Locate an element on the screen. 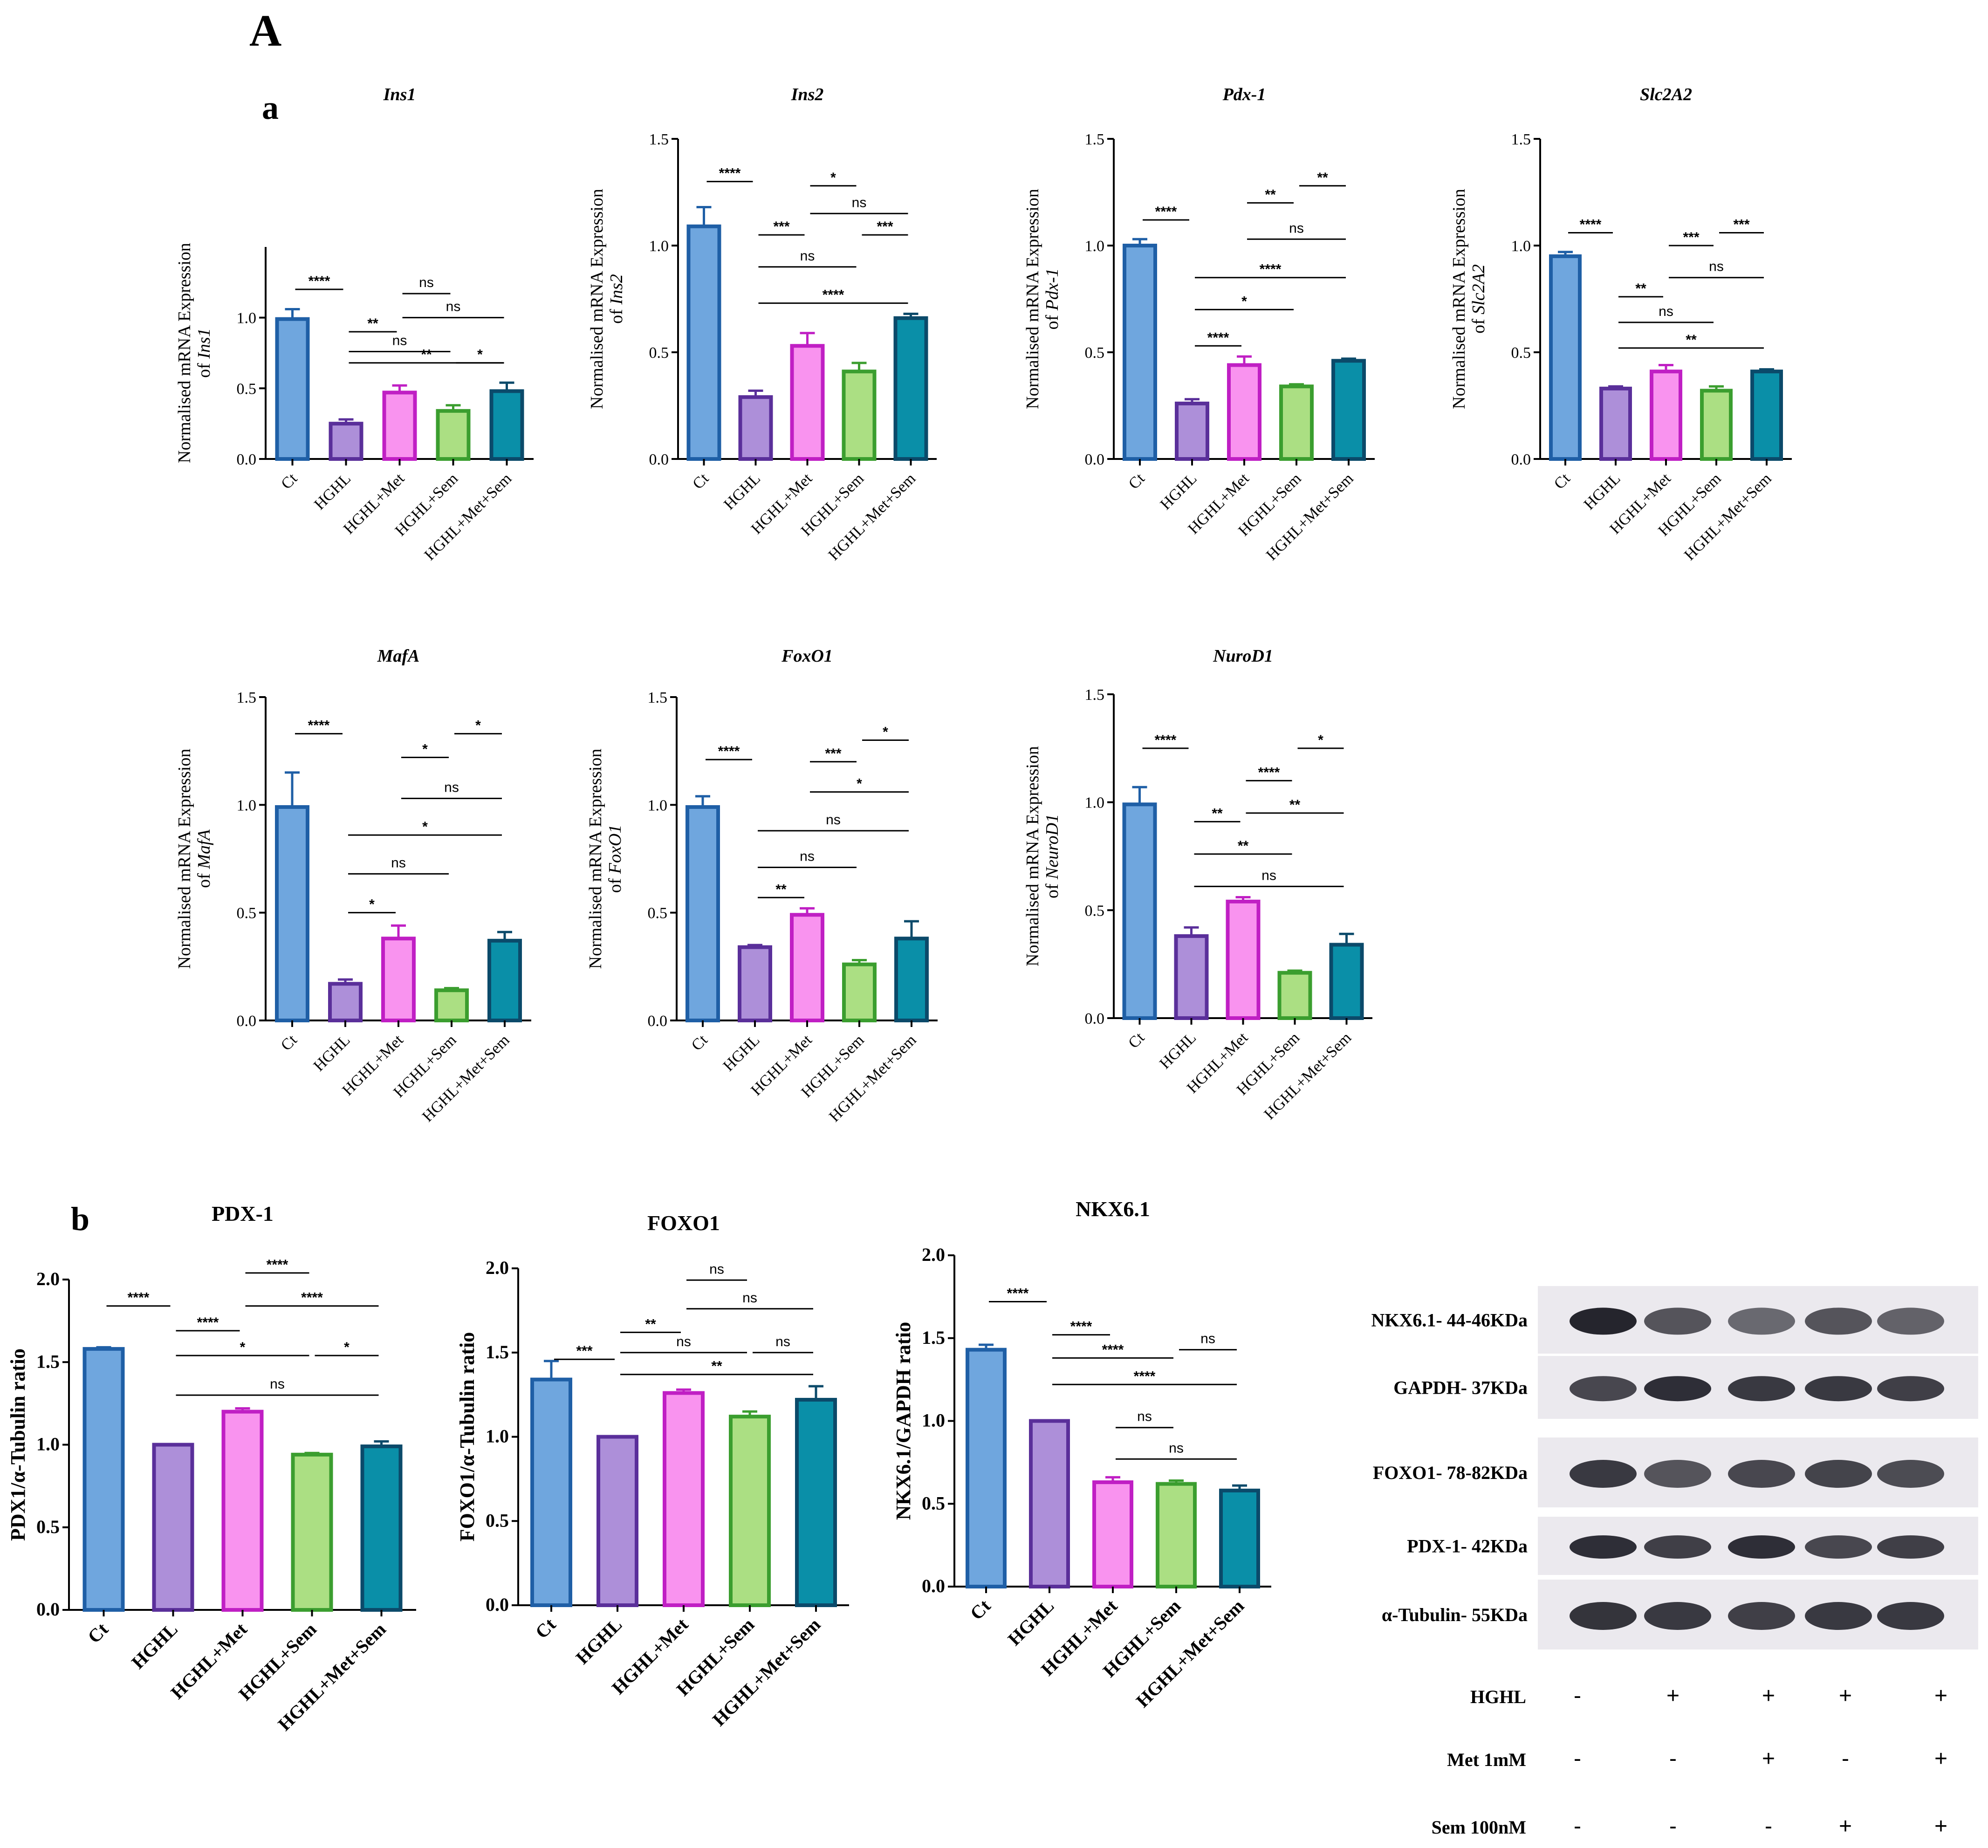  blot-row: PDX-1- 42KDa is located at coordinates (1692, 1546).